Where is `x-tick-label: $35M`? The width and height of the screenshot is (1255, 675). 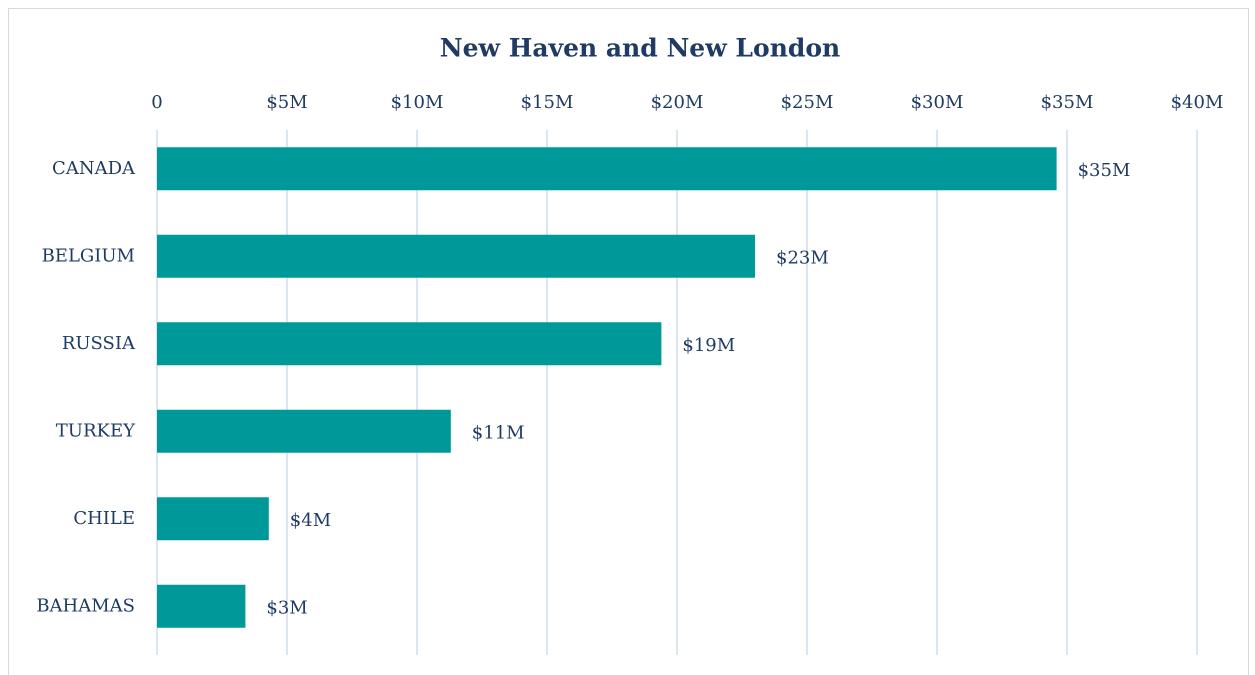 x-tick-label: $35M is located at coordinates (1067, 102).